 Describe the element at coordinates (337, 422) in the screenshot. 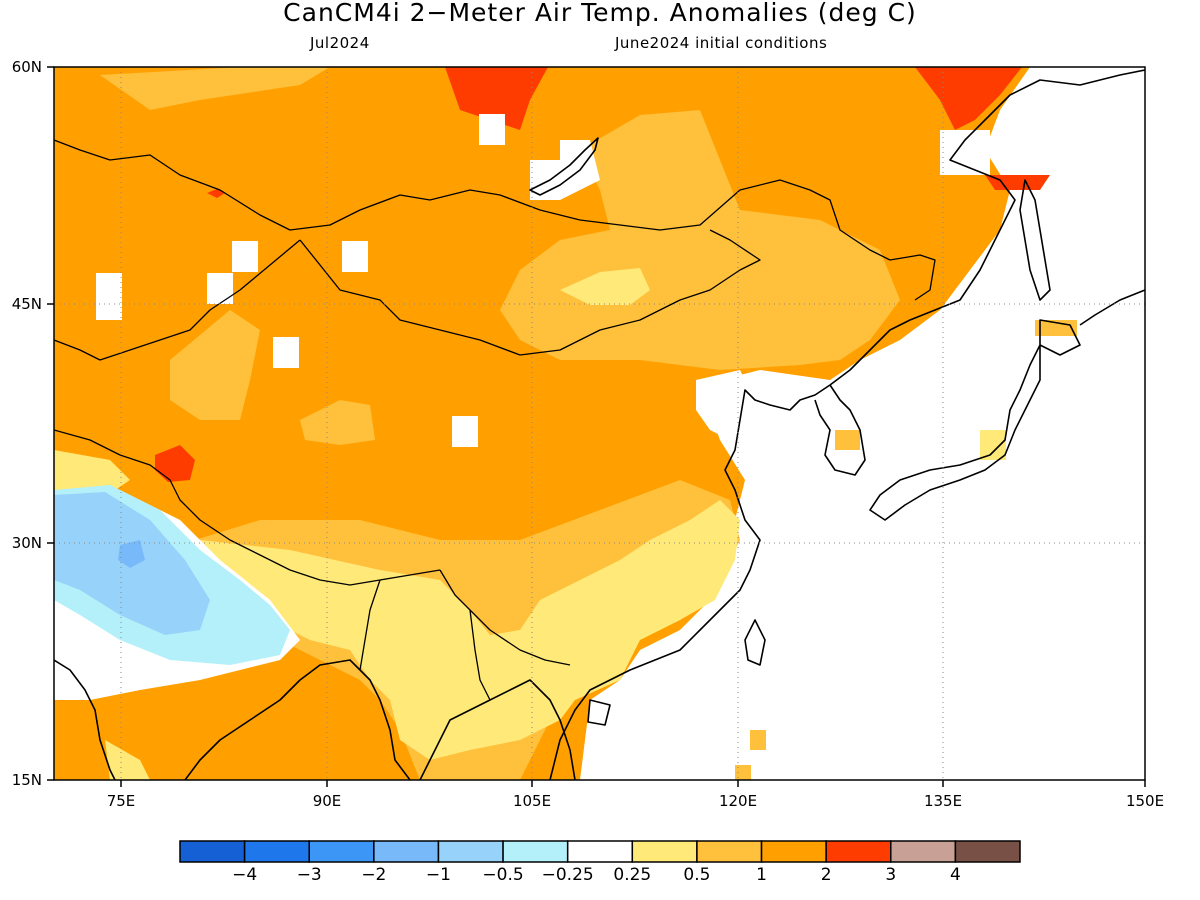

I see `anomaly-region-0.5-to-1-tibet` at that location.